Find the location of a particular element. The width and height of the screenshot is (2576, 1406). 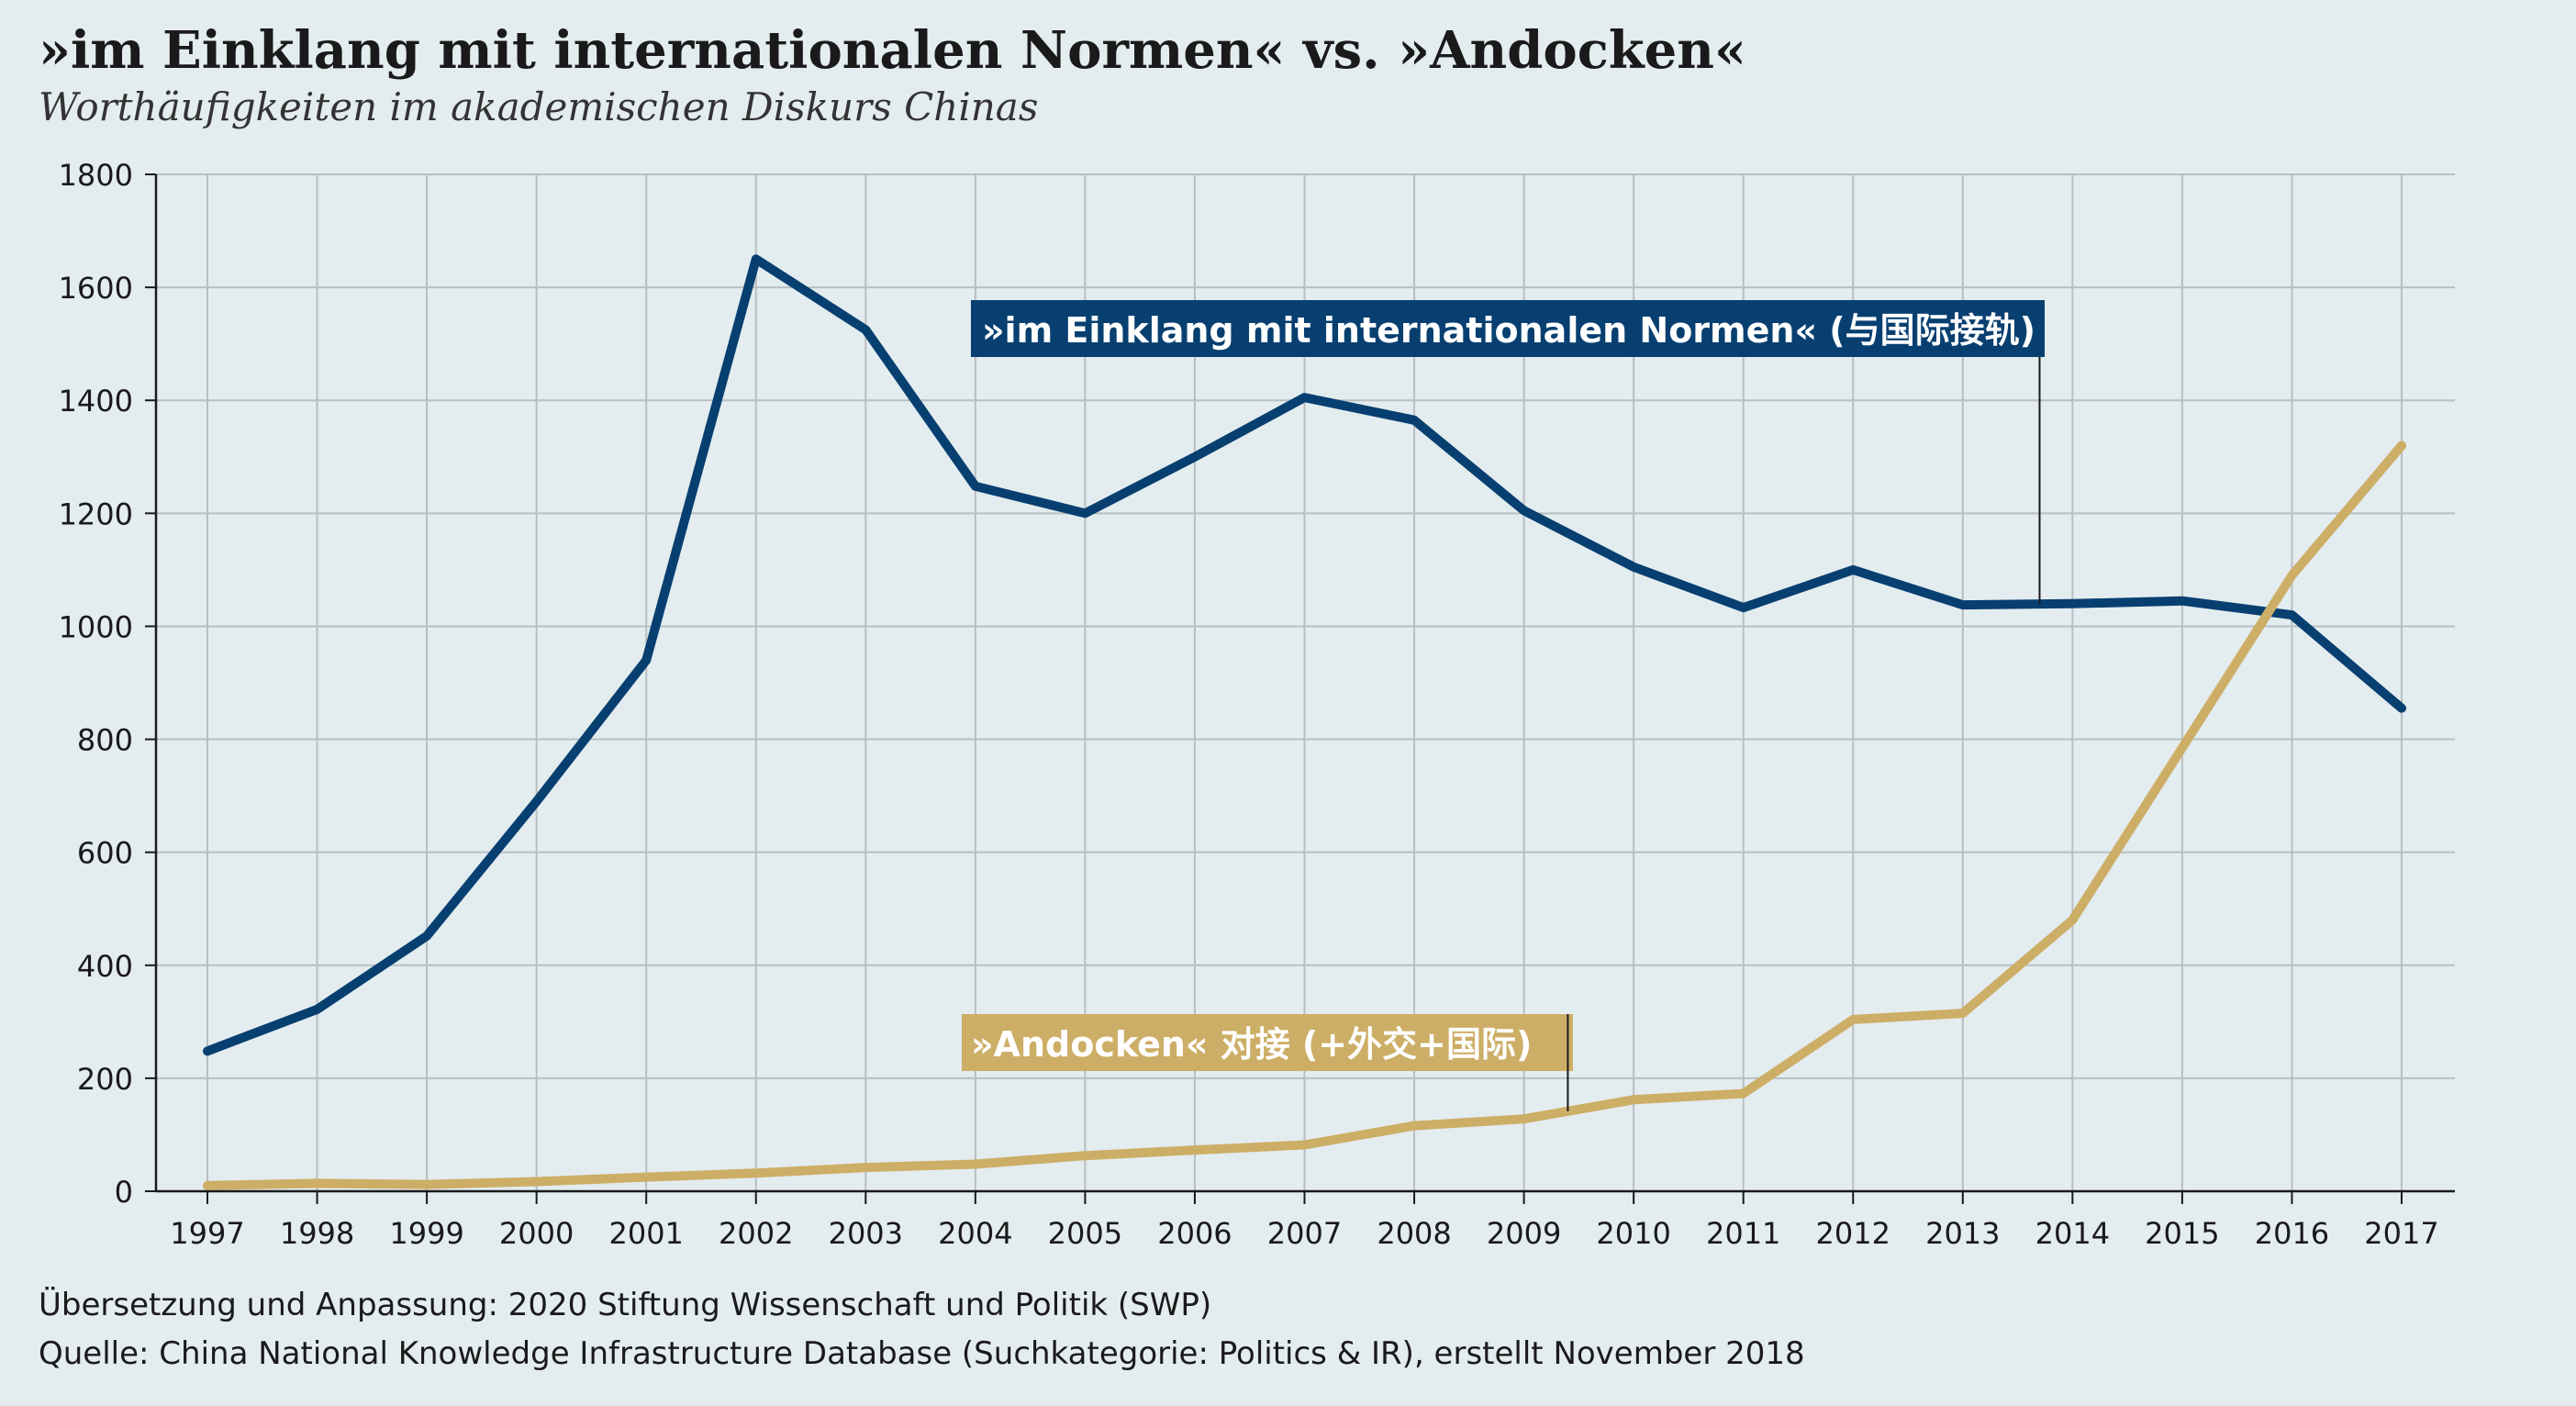

y-tick-label: 1800 is located at coordinates (96, 175).